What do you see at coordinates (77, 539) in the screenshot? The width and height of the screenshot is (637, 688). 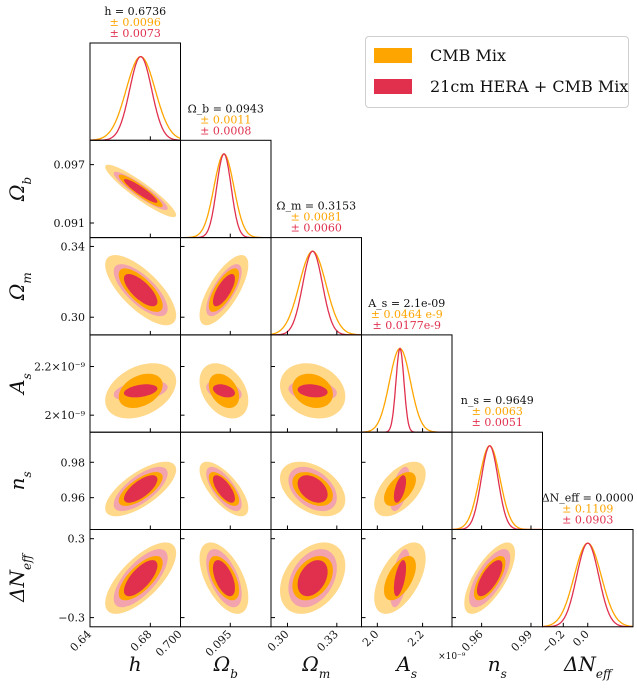 I see `y-tick-label-dNeff: 0.3` at bounding box center [77, 539].